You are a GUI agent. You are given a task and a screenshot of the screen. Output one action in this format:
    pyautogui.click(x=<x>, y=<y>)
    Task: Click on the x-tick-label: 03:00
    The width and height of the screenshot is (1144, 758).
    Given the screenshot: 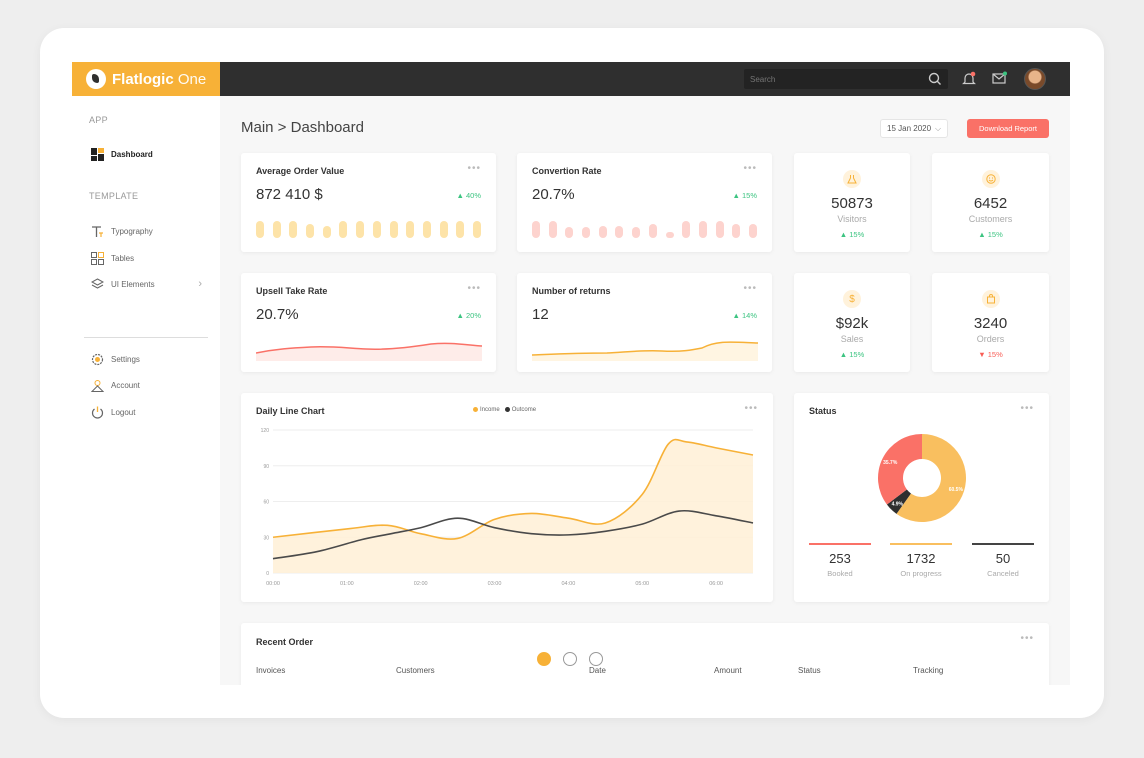 What is the action you would take?
    pyautogui.click(x=495, y=584)
    